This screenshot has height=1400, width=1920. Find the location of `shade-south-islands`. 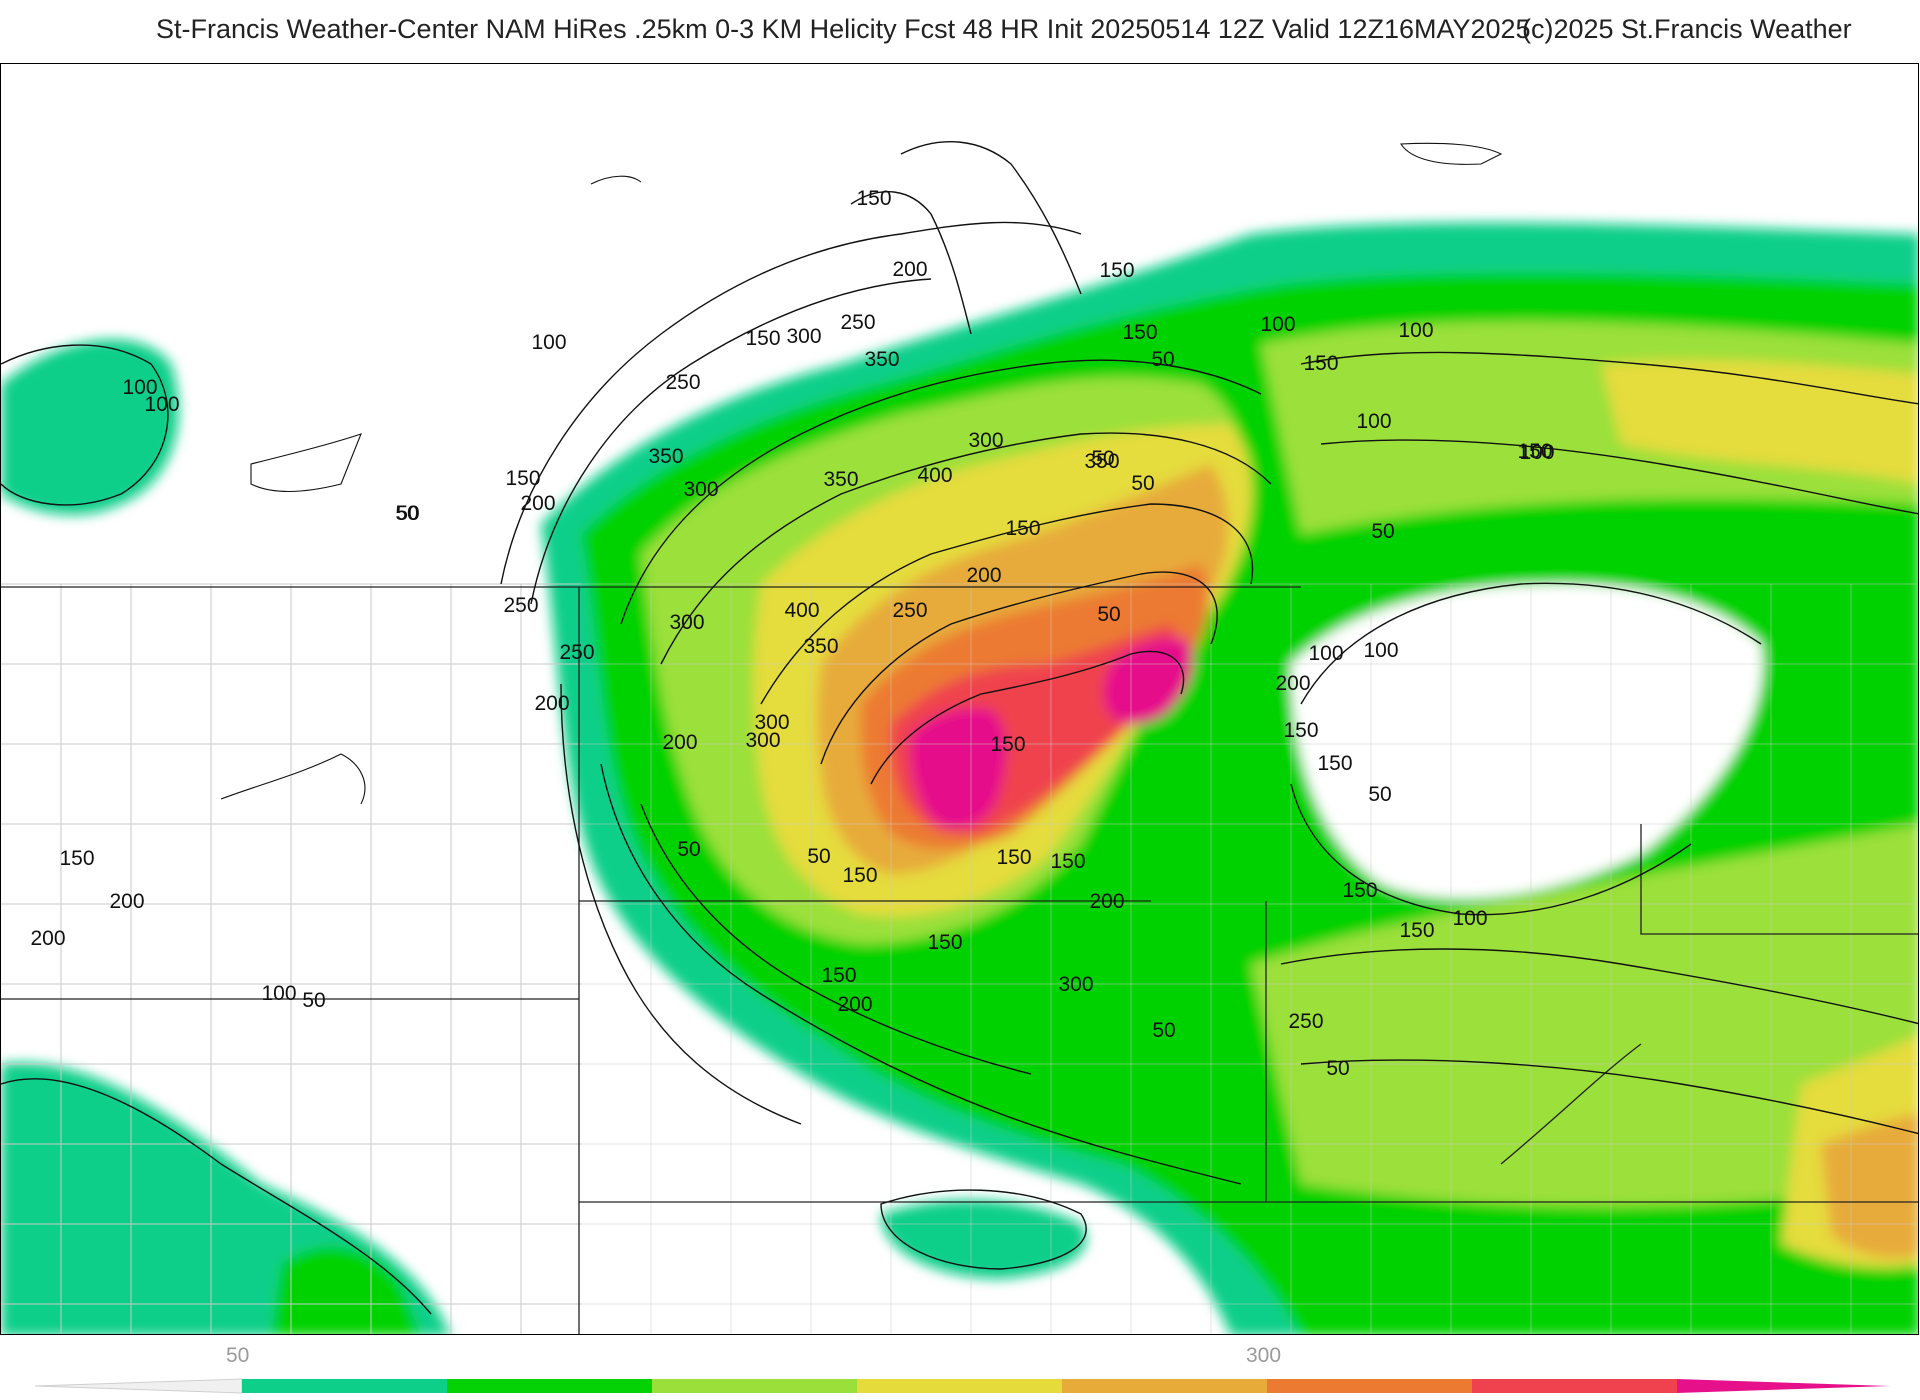

shade-south-islands is located at coordinates (984, 1239).